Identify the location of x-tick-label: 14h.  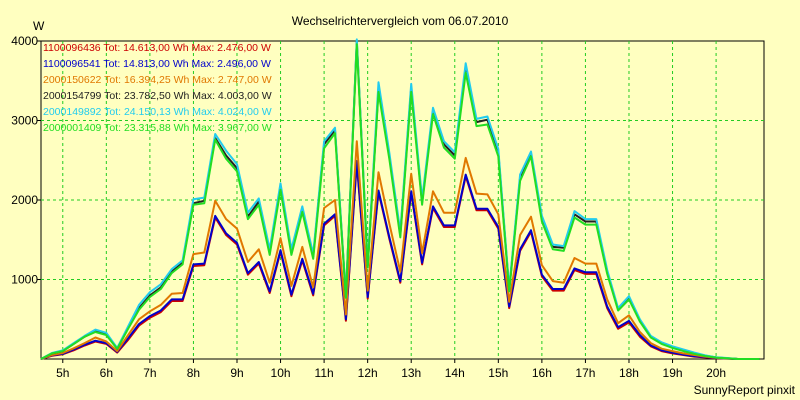
(455, 373).